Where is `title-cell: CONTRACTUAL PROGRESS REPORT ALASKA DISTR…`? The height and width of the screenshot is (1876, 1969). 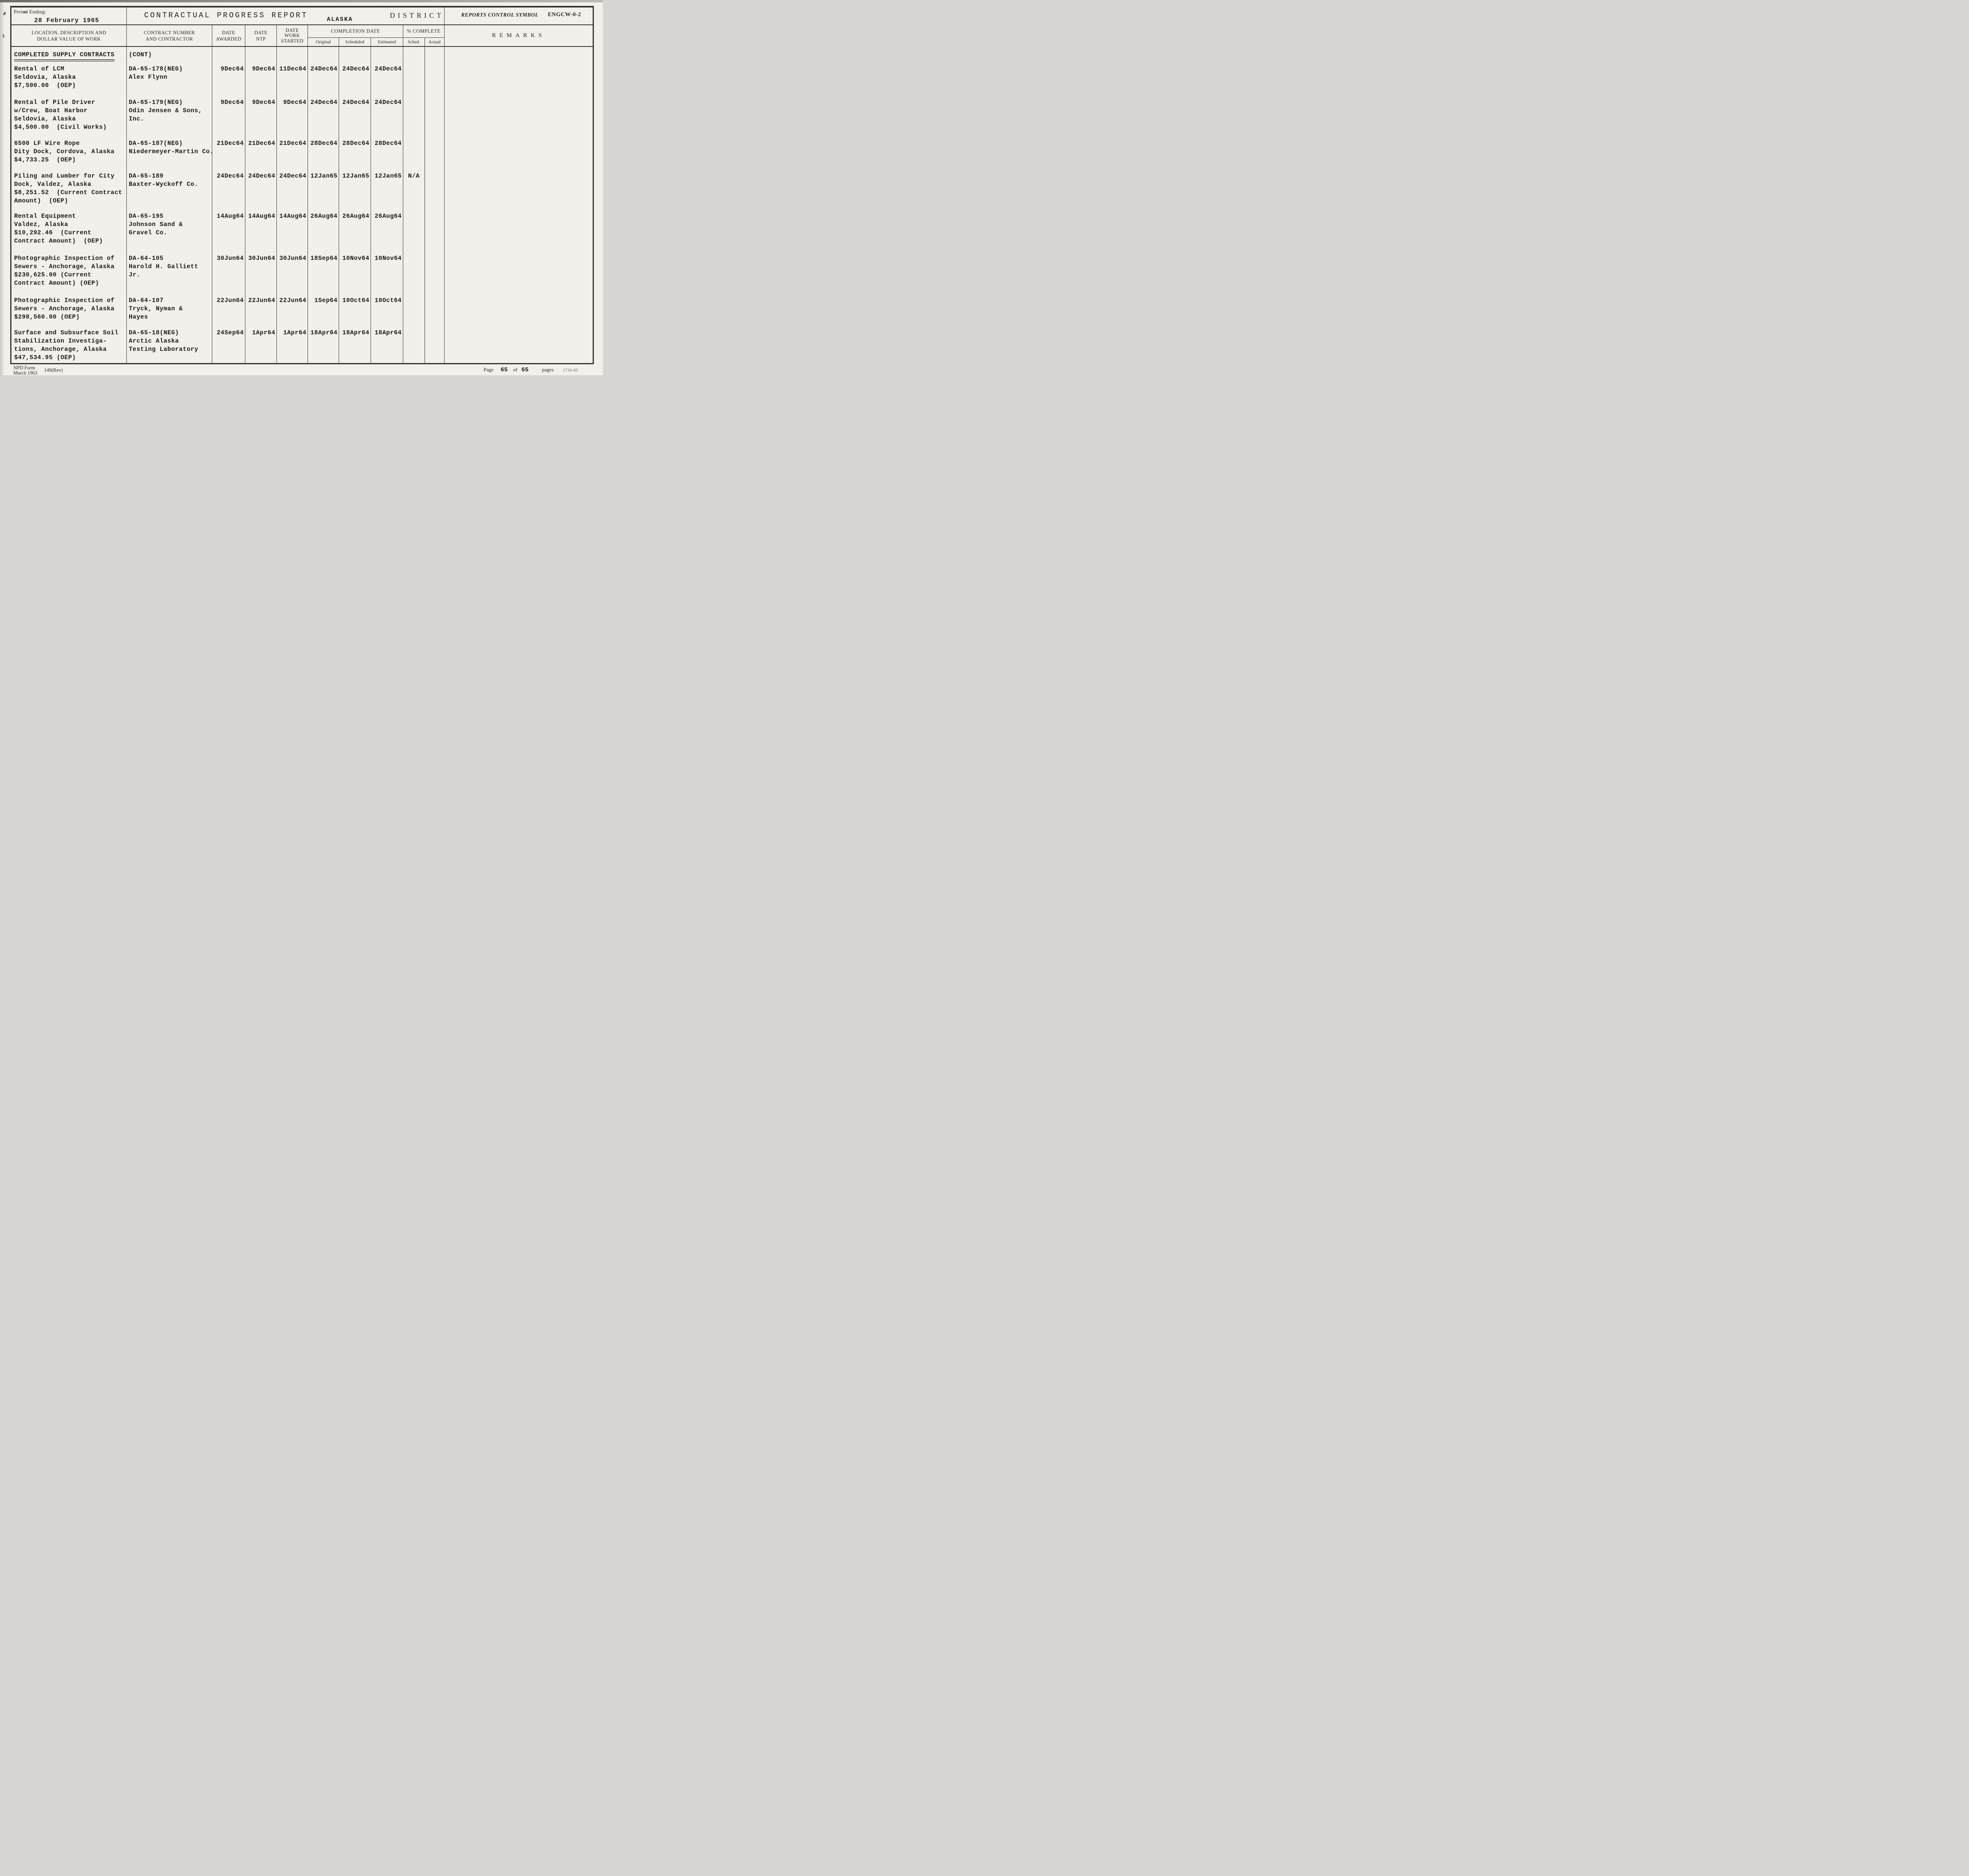
title-cell: CONTRACTUAL PROGRESS REPORT ALASKA DISTR… is located at coordinates (286, 15).